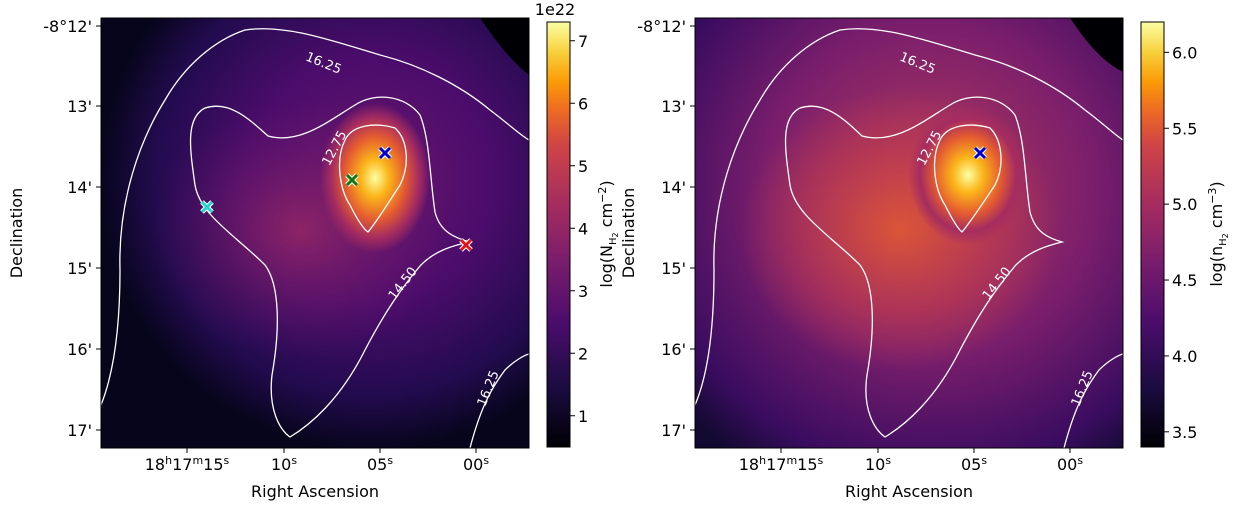 The height and width of the screenshot is (506, 1235). Describe the element at coordinates (499, 400) in the screenshot. I see `contour-16-25-br` at that location.